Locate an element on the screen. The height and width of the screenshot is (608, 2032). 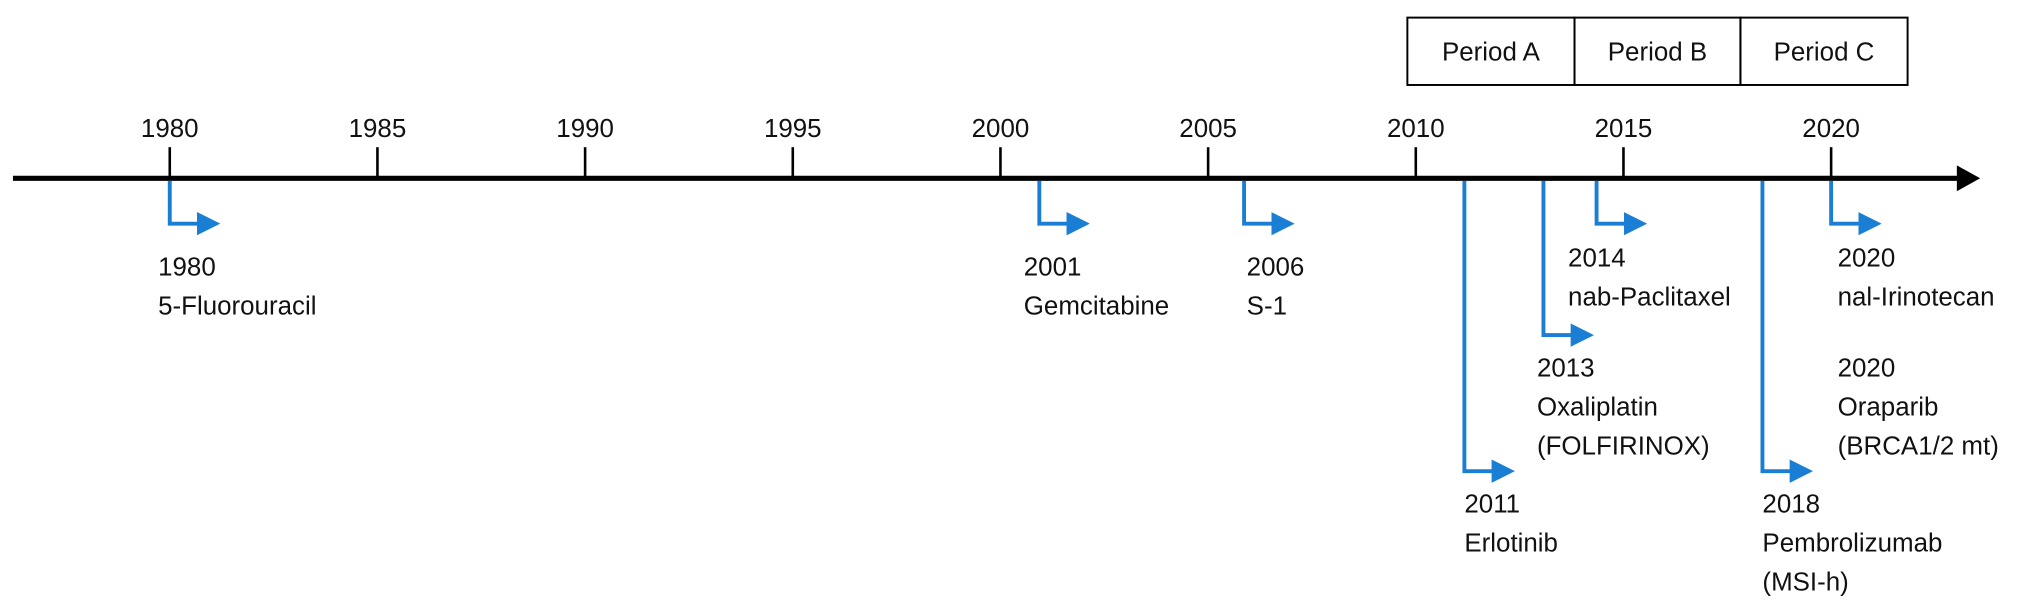
axis-tick-label: 2005 is located at coordinates (1208, 129).